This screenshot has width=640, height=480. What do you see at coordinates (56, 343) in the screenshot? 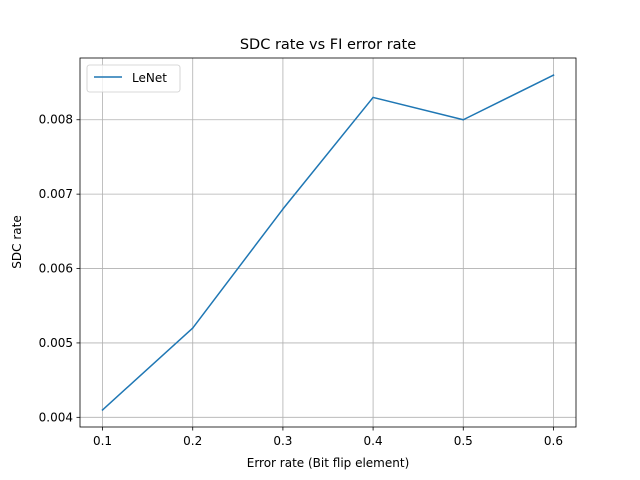
I see `y-tick-label: 0.005` at bounding box center [56, 343].